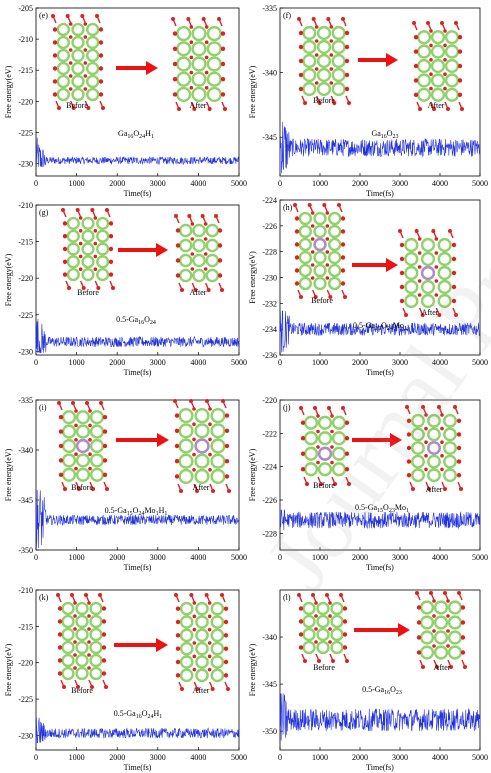 This screenshot has width=491, height=773. I want to click on after-structure, so click(428, 273).